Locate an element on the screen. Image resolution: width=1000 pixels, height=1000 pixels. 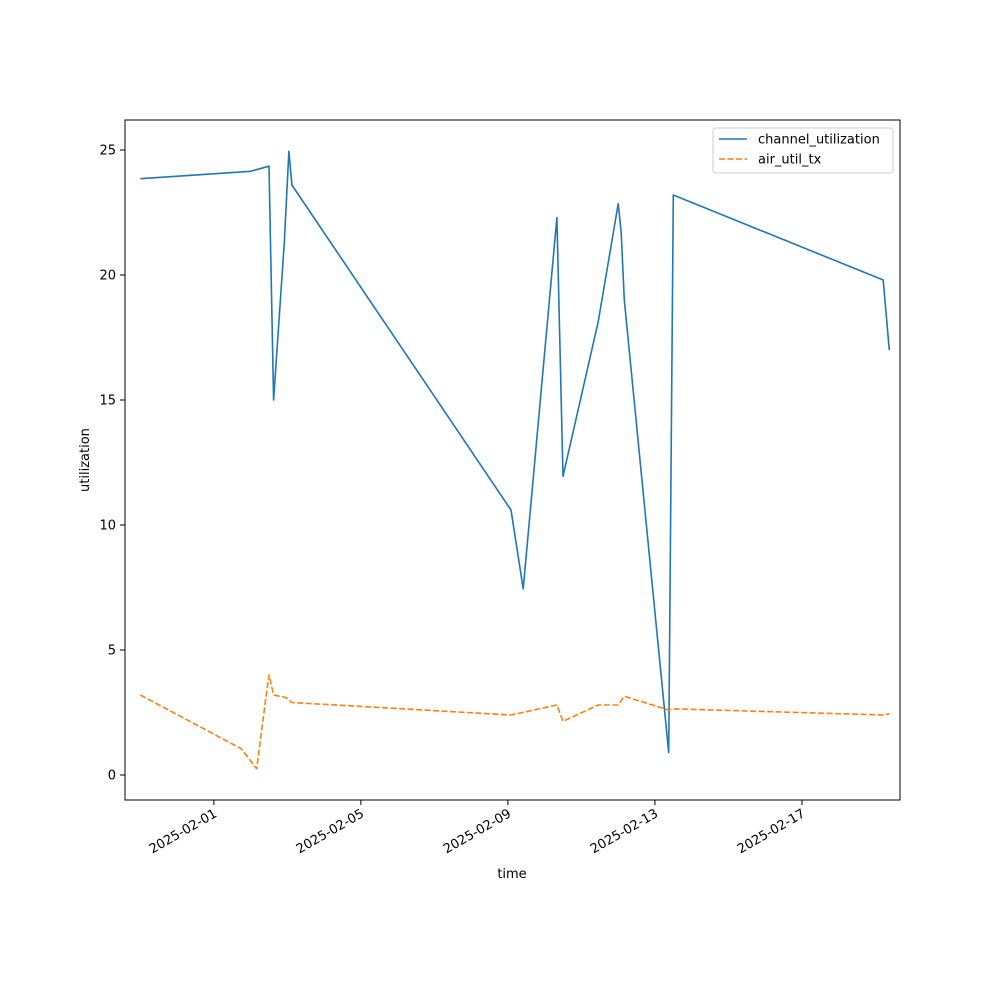
y-tick-label: 0 is located at coordinates (112, 776).